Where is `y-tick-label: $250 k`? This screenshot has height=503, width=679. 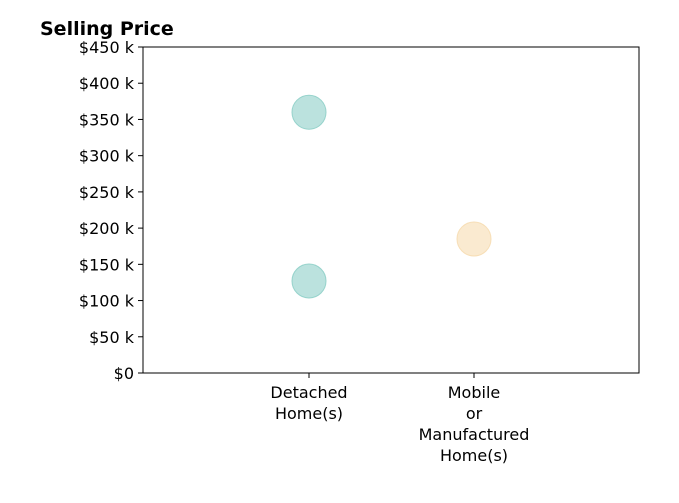 y-tick-label: $250 k is located at coordinates (107, 192).